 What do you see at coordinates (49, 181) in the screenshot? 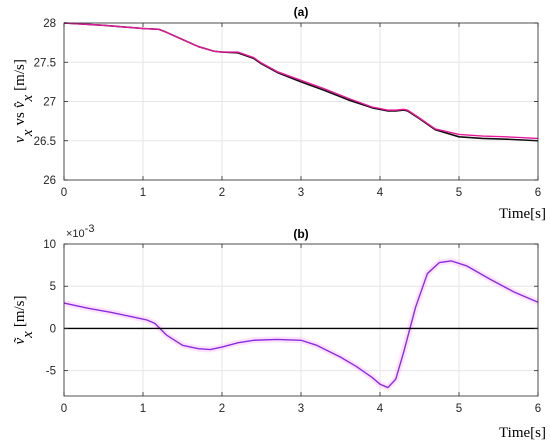
I see `panel-a-ytick-label: 26` at bounding box center [49, 181].